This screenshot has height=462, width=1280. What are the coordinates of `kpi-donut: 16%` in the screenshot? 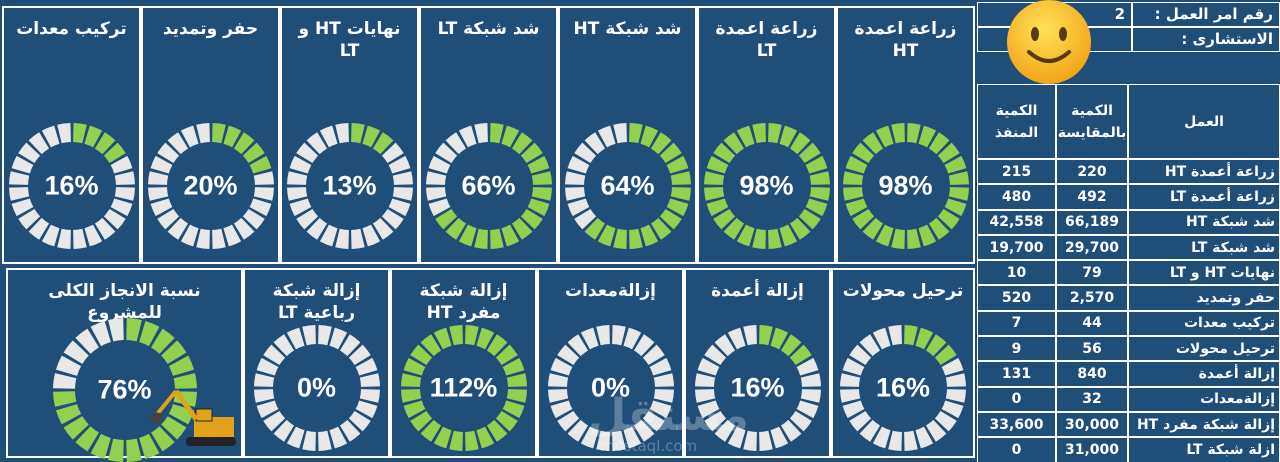 It's located at (903, 388).